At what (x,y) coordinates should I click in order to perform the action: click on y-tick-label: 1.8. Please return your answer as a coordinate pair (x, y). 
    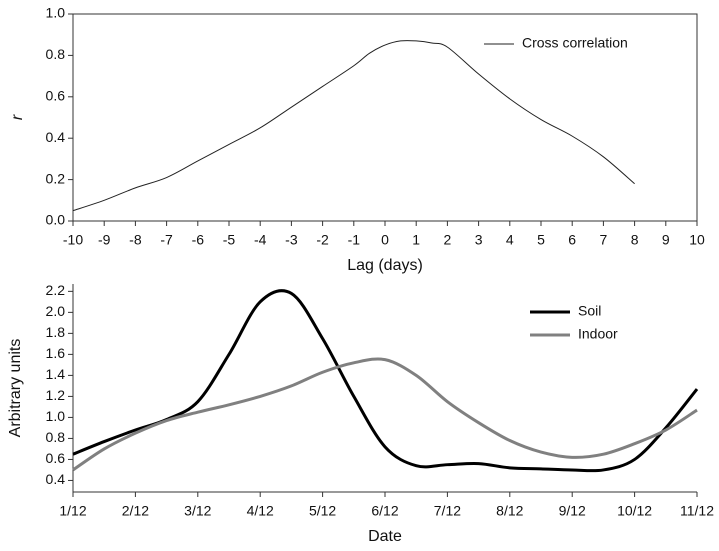
    Looking at the image, I should click on (56, 332).